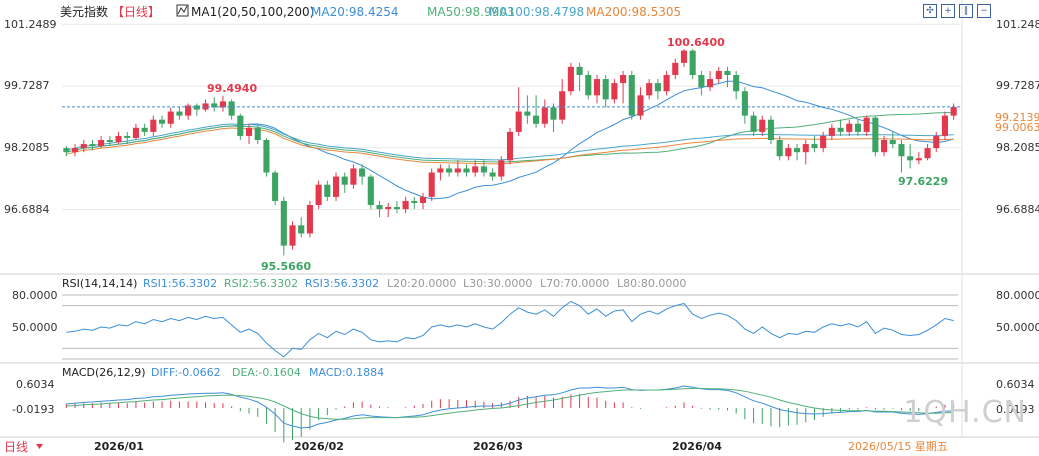 Image resolution: width=1039 pixels, height=456 pixels. I want to click on rsi1-value: RSI1:56.3302, so click(180, 283).